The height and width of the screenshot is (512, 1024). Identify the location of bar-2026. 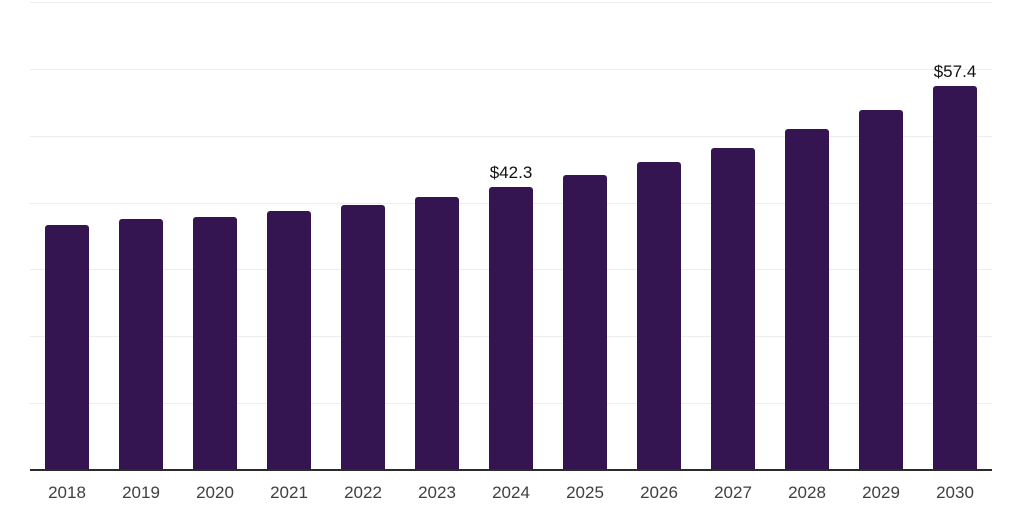
(659, 316).